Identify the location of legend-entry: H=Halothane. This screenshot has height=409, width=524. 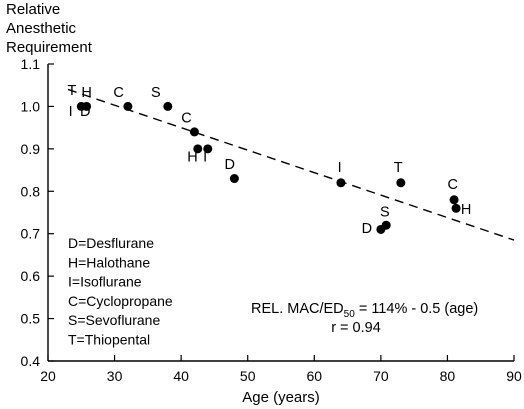
(109, 262).